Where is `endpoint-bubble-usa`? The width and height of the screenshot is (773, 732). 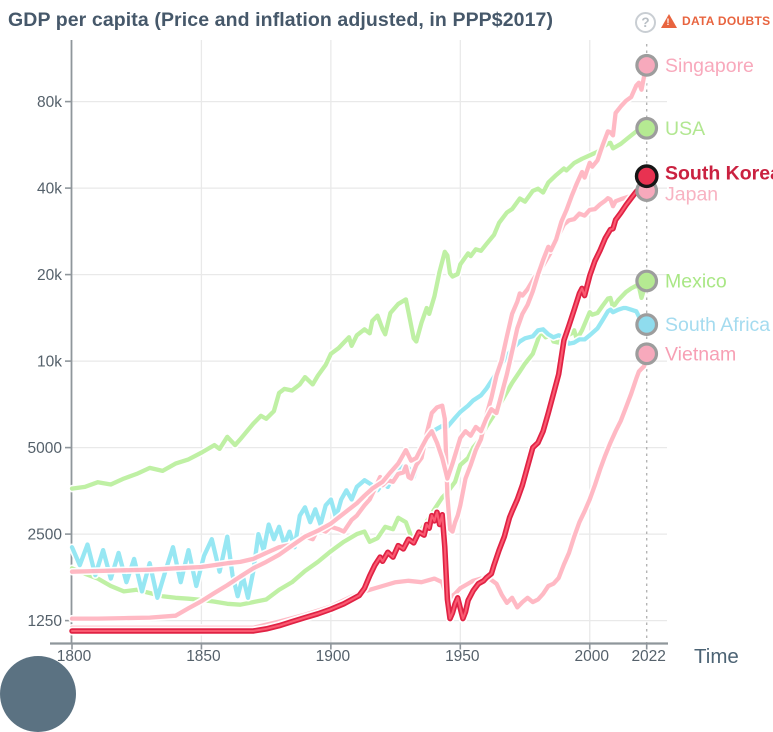
endpoint-bubble-usa is located at coordinates (647, 128).